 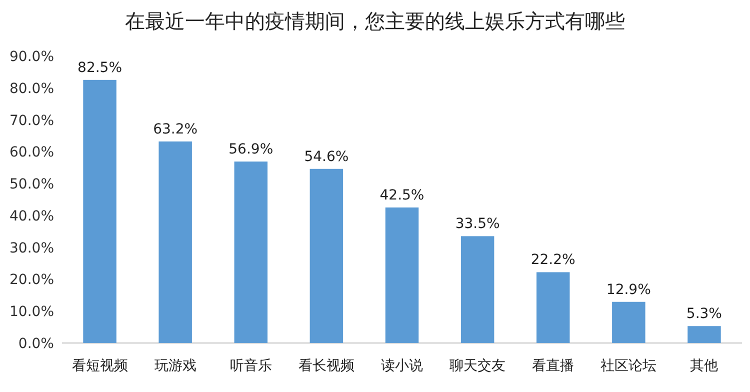 What do you see at coordinates (326, 366) in the screenshot?
I see `x-tick-label: 看长视频` at bounding box center [326, 366].